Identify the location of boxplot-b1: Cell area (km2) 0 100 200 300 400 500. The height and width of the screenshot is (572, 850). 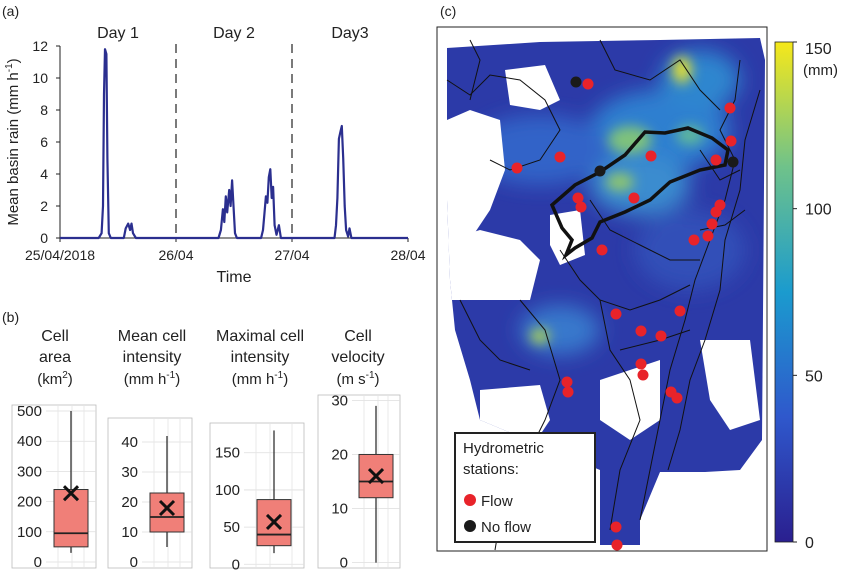
(54, 449).